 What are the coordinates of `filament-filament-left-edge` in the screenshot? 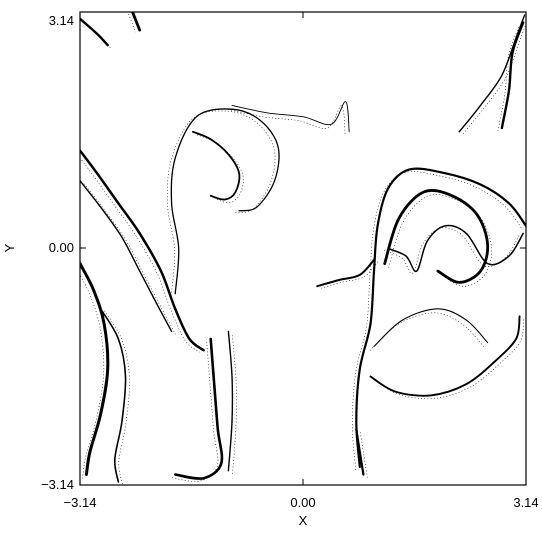 It's located at (95, 369).